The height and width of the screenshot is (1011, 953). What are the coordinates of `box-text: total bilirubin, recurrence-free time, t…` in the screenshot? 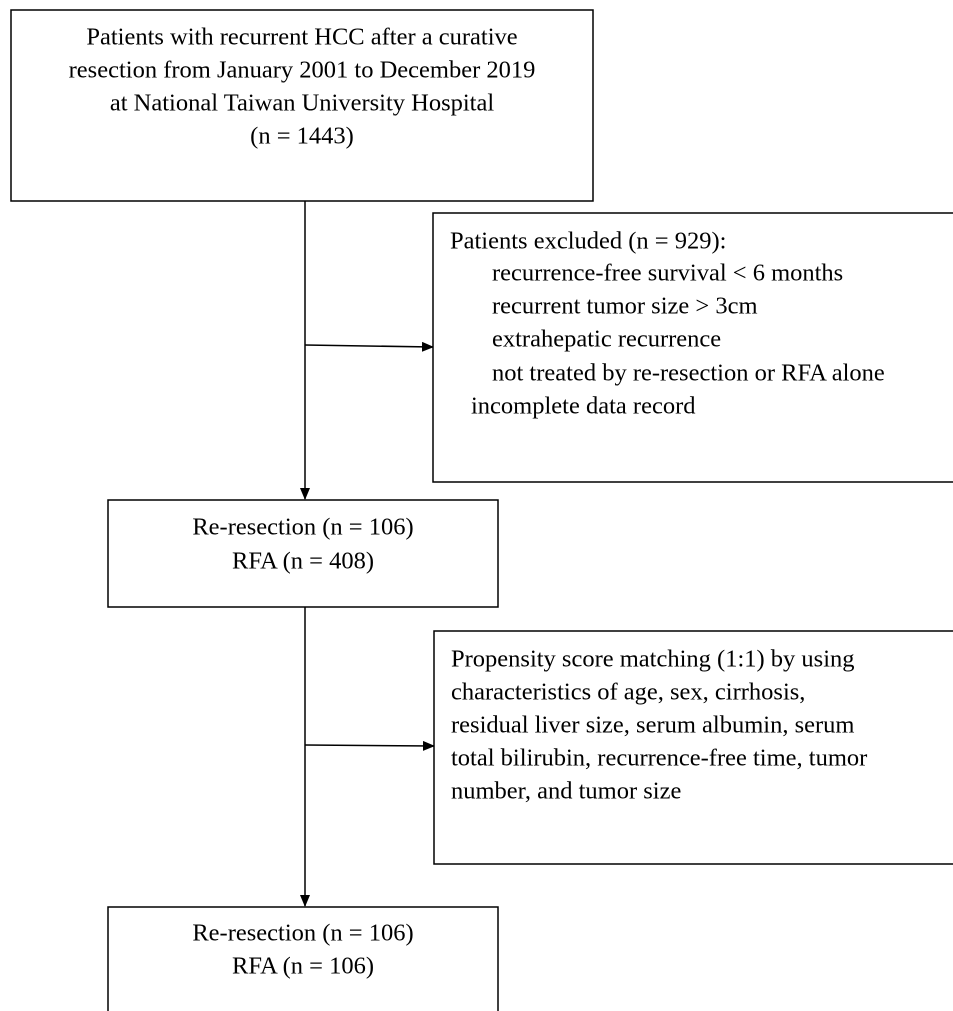 It's located at (659, 758).